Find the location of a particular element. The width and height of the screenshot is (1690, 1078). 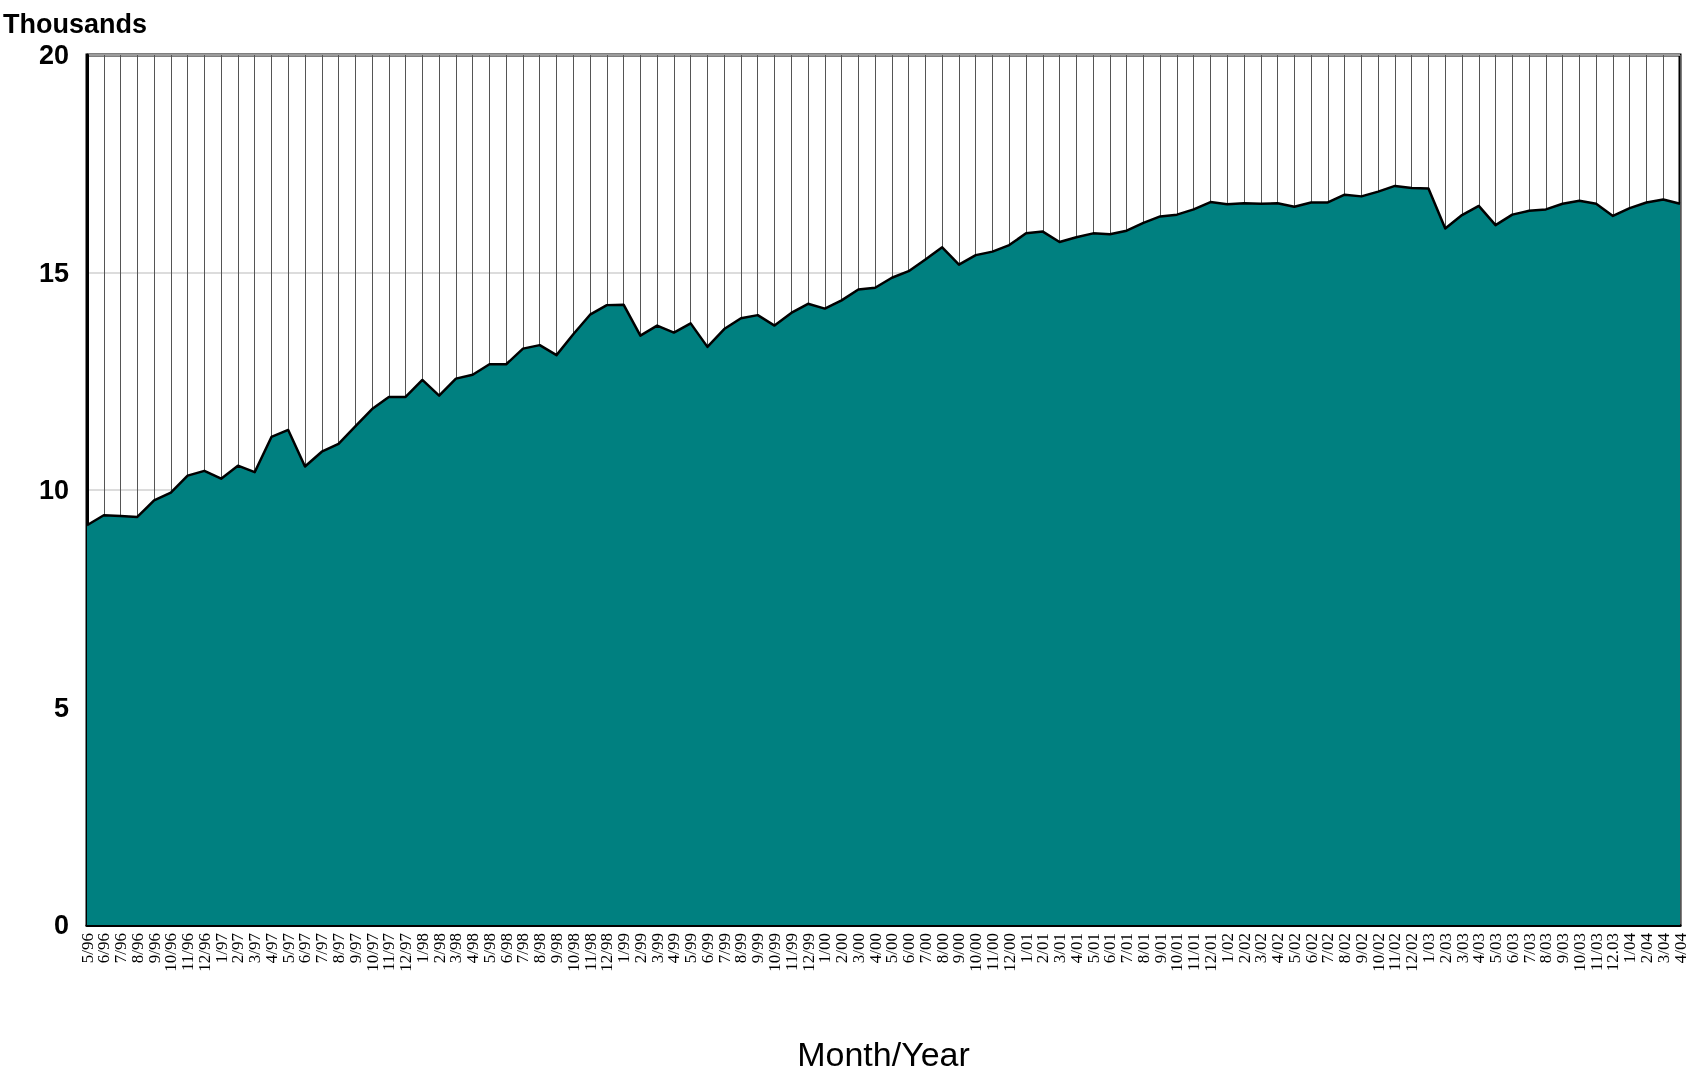

x-tick-label: 3/03 is located at coordinates (1462, 948).